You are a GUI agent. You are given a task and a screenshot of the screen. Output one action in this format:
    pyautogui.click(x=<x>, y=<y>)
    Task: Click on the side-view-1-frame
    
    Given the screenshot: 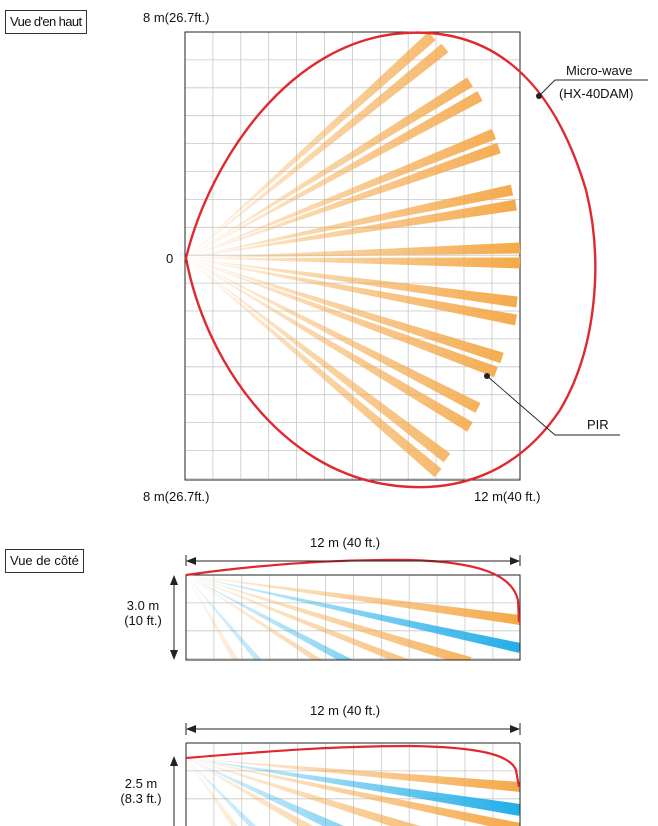 What is the action you would take?
    pyautogui.click(x=353, y=617)
    